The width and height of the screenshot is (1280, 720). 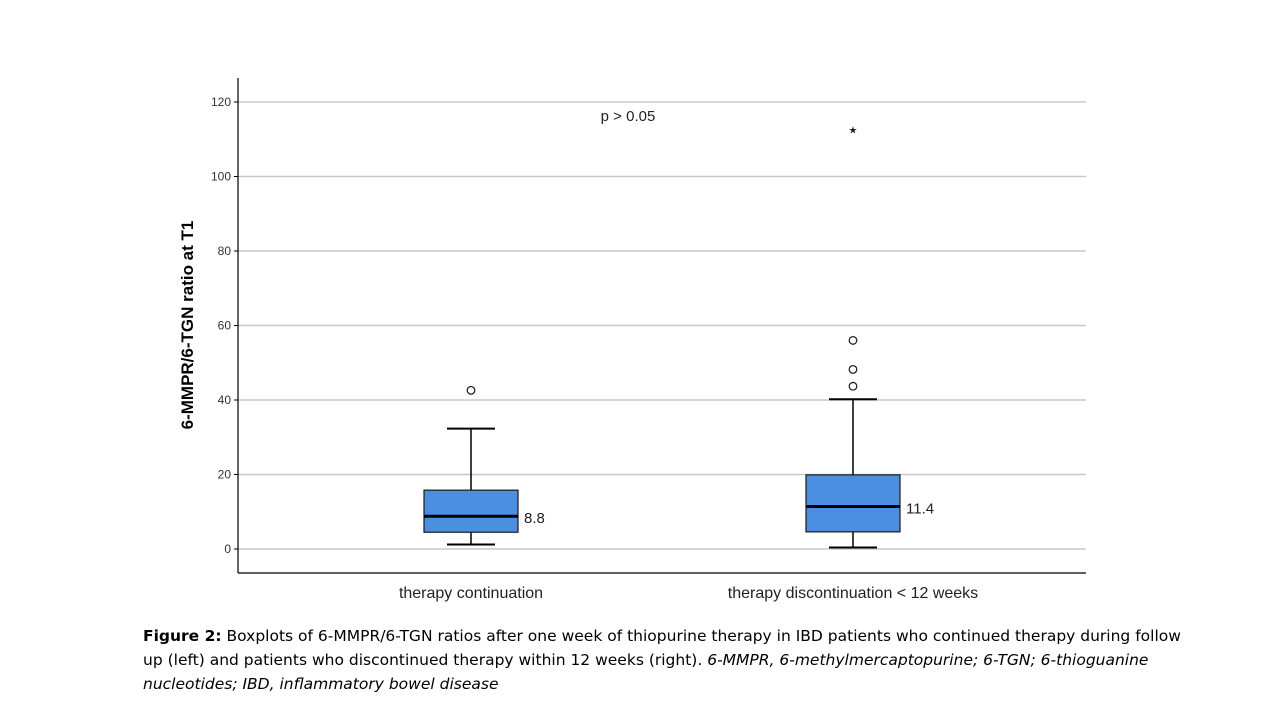 I want to click on y-tick-labels: 0 20 40 60 80 100 120, so click(x=221, y=325).